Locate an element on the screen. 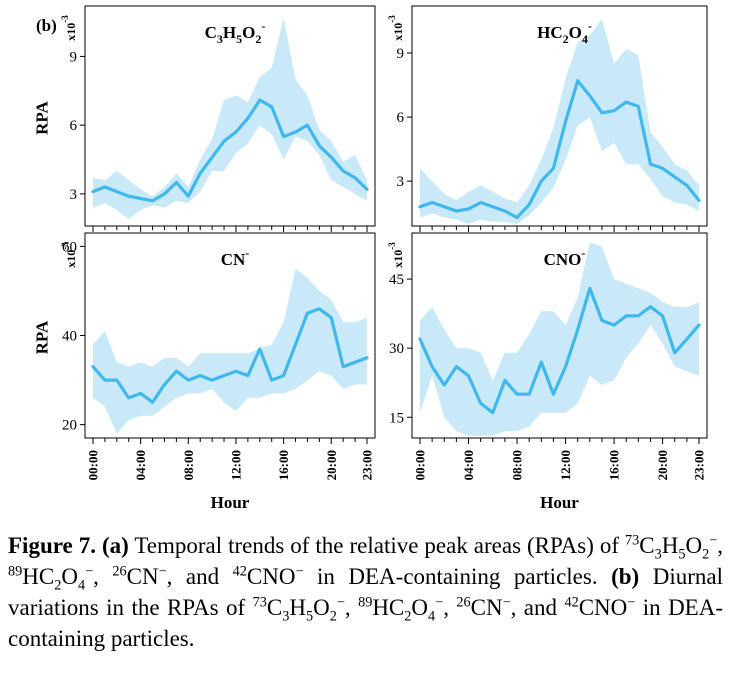 Image resolution: width=735 pixels, height=691 pixels. y-tick-label: 60 is located at coordinates (69, 247).